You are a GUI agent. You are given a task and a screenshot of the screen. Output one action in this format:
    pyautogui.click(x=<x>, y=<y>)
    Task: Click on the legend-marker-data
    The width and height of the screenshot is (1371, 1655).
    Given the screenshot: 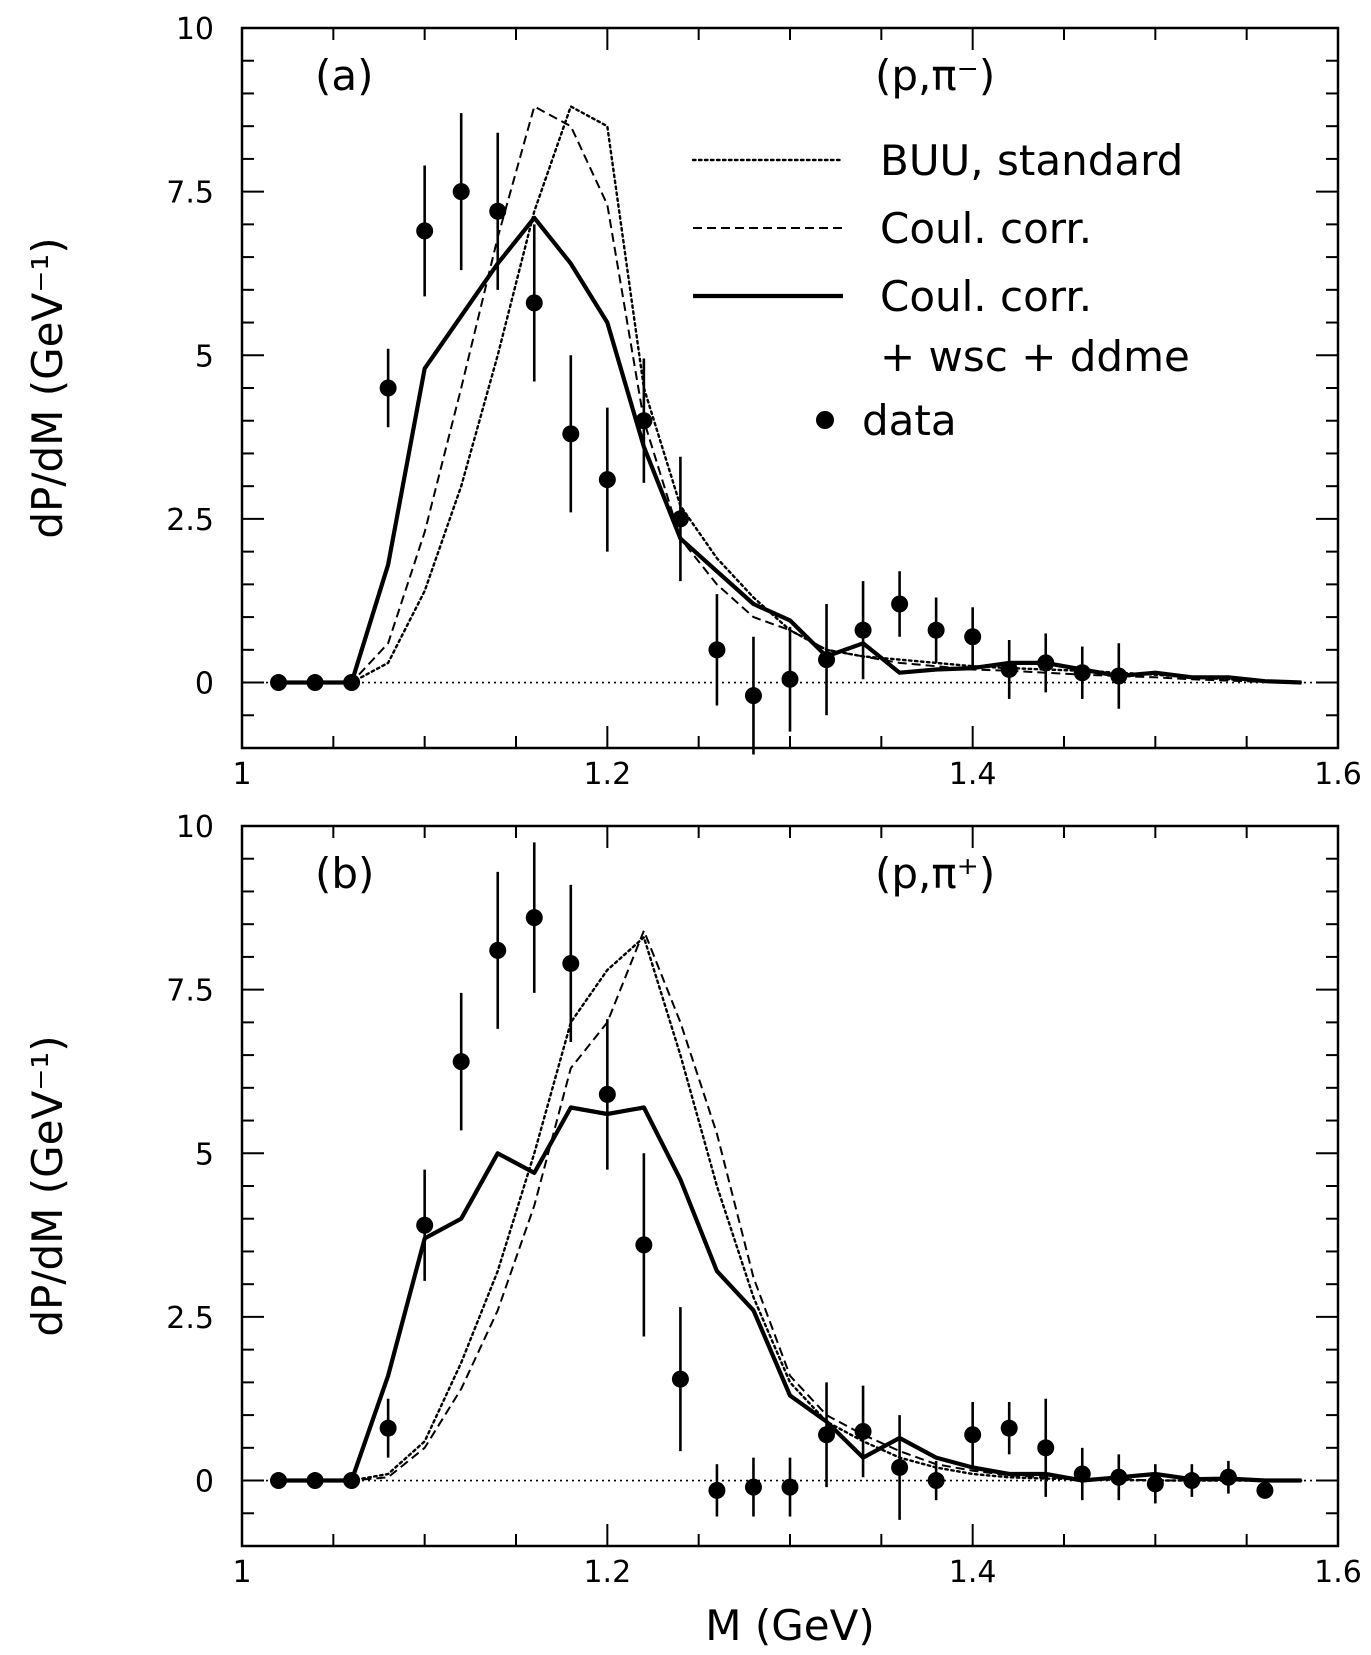 What is the action you would take?
    pyautogui.click(x=825, y=420)
    